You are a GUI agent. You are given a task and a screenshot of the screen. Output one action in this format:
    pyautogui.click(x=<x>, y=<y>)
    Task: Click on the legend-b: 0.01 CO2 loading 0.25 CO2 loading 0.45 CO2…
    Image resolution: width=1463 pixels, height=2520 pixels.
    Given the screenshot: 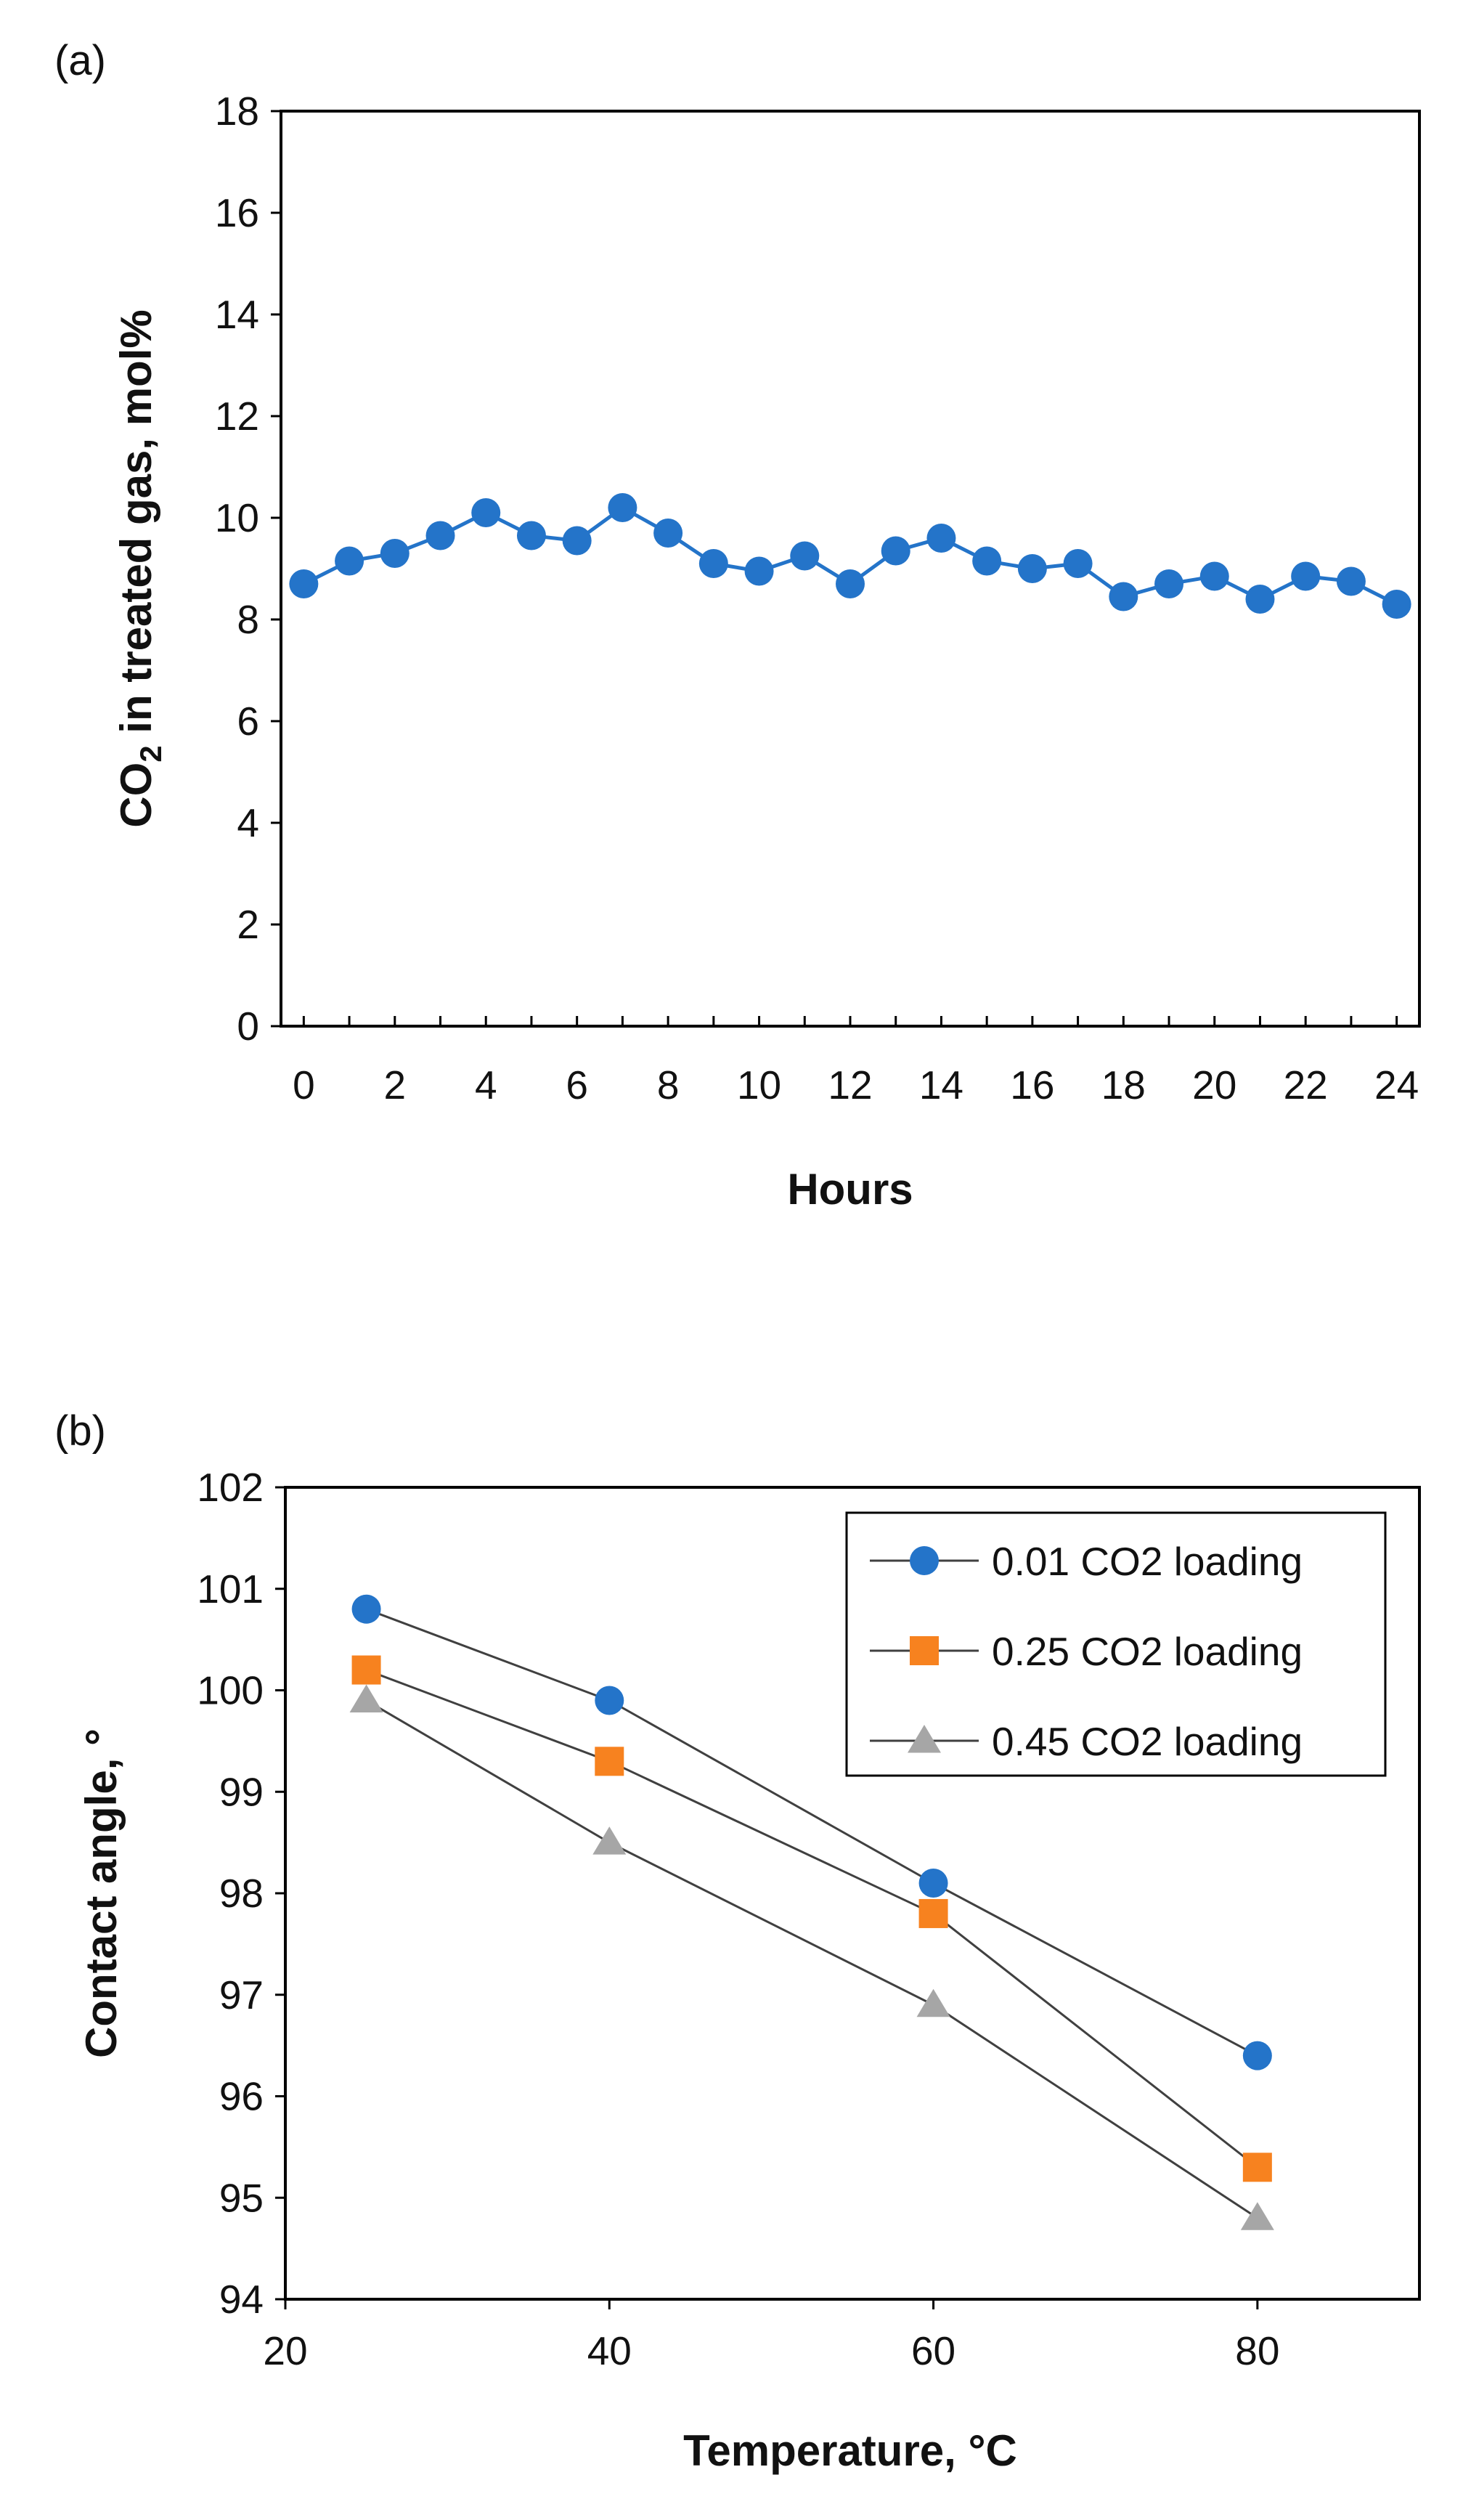 What is the action you would take?
    pyautogui.click(x=1116, y=1644)
    